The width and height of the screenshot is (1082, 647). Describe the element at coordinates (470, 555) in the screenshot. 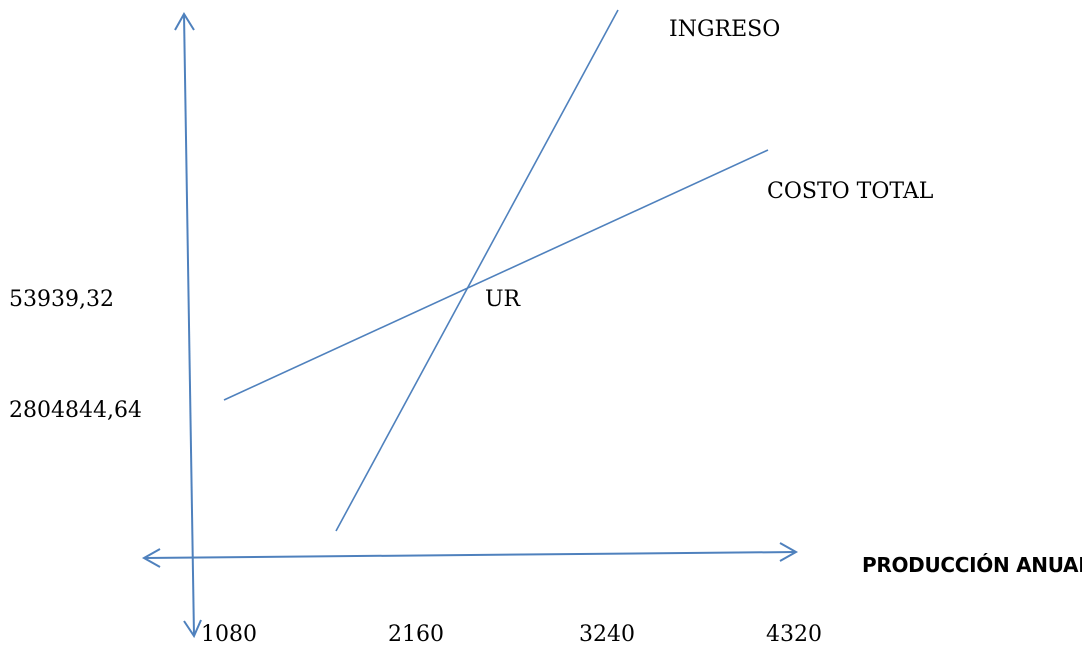

I see `x-axis` at that location.